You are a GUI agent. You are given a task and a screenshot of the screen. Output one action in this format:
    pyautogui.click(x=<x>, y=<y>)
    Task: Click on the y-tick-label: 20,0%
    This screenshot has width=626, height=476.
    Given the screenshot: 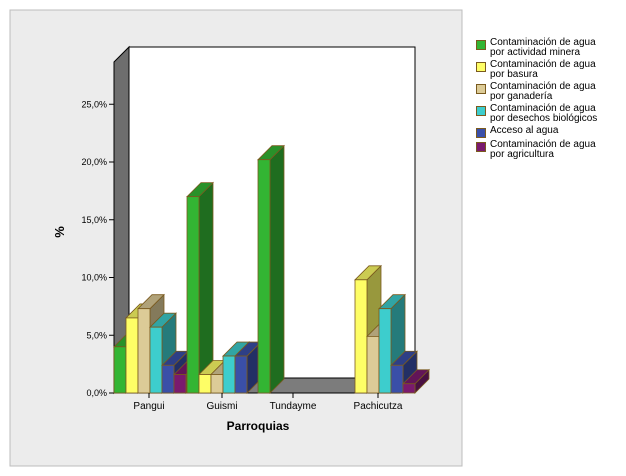 What is the action you would take?
    pyautogui.click(x=94, y=162)
    